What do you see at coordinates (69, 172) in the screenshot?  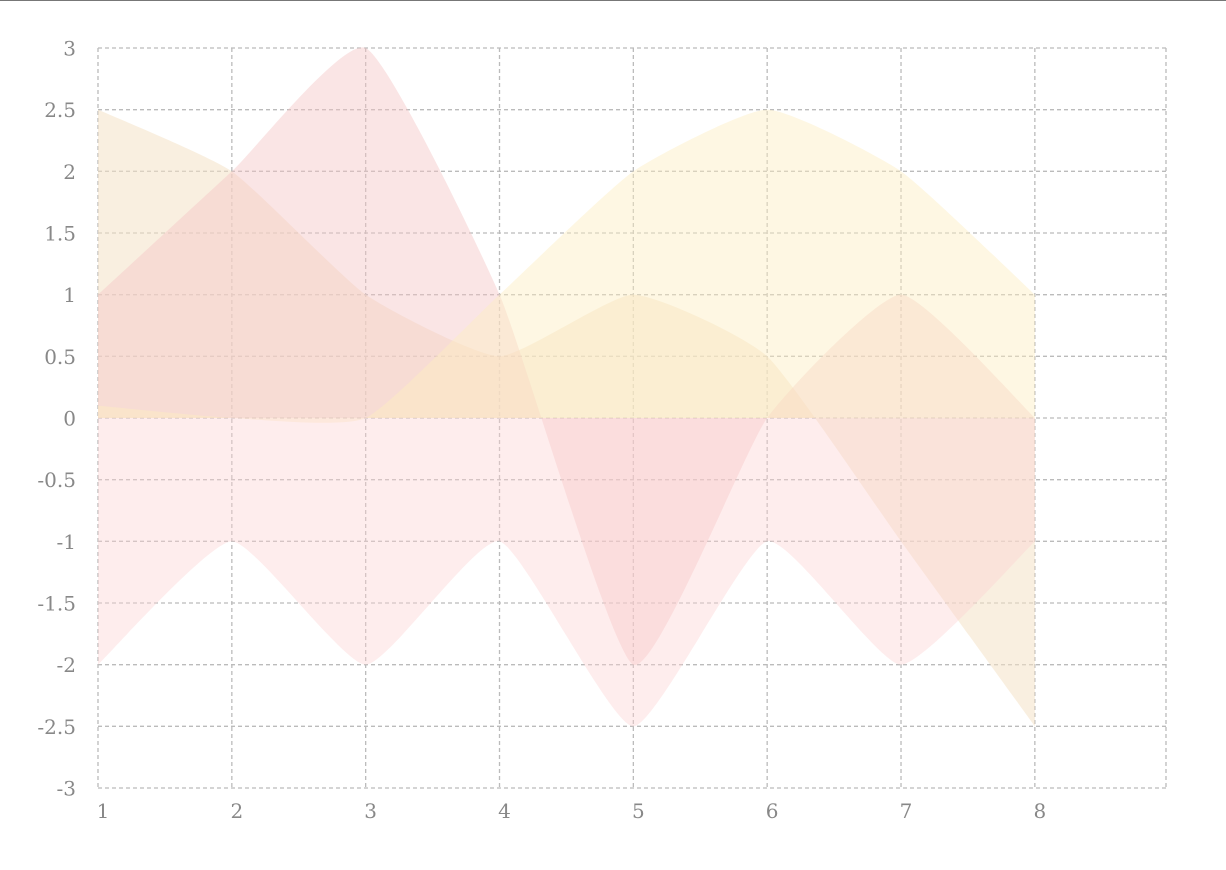 I see `y-tick-label: 2` at bounding box center [69, 172].